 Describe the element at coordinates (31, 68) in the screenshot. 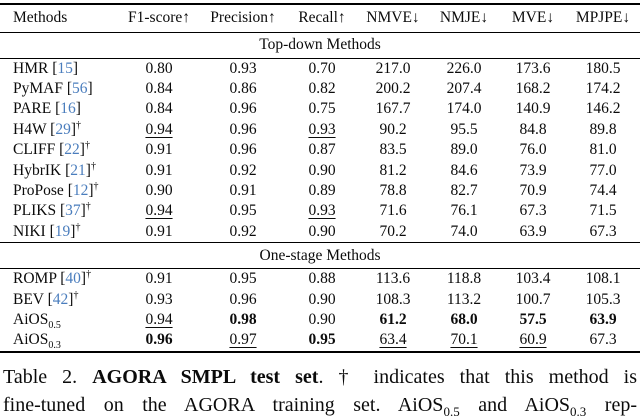

I see `method-name: HMR` at that location.